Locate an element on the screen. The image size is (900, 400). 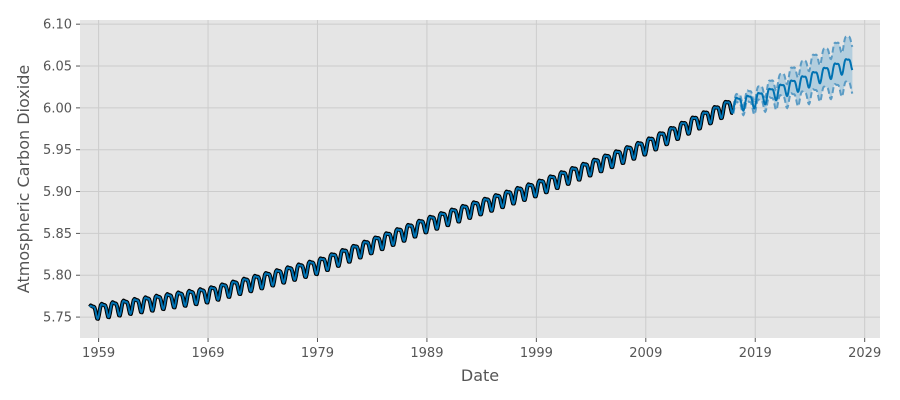
y-tick-label: 5.80 is located at coordinates (57, 276).